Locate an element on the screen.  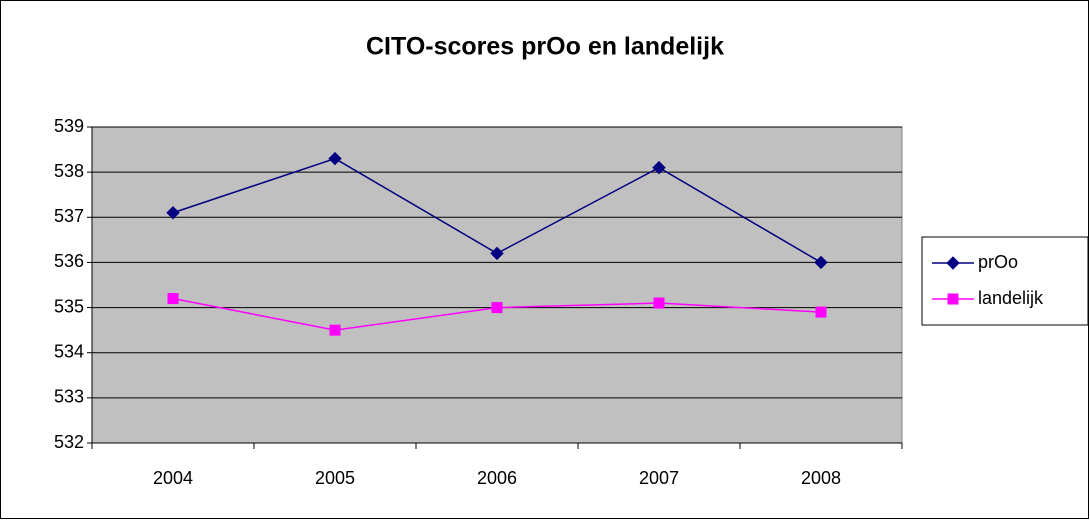
y-tick-label: 538 is located at coordinates (69, 171).